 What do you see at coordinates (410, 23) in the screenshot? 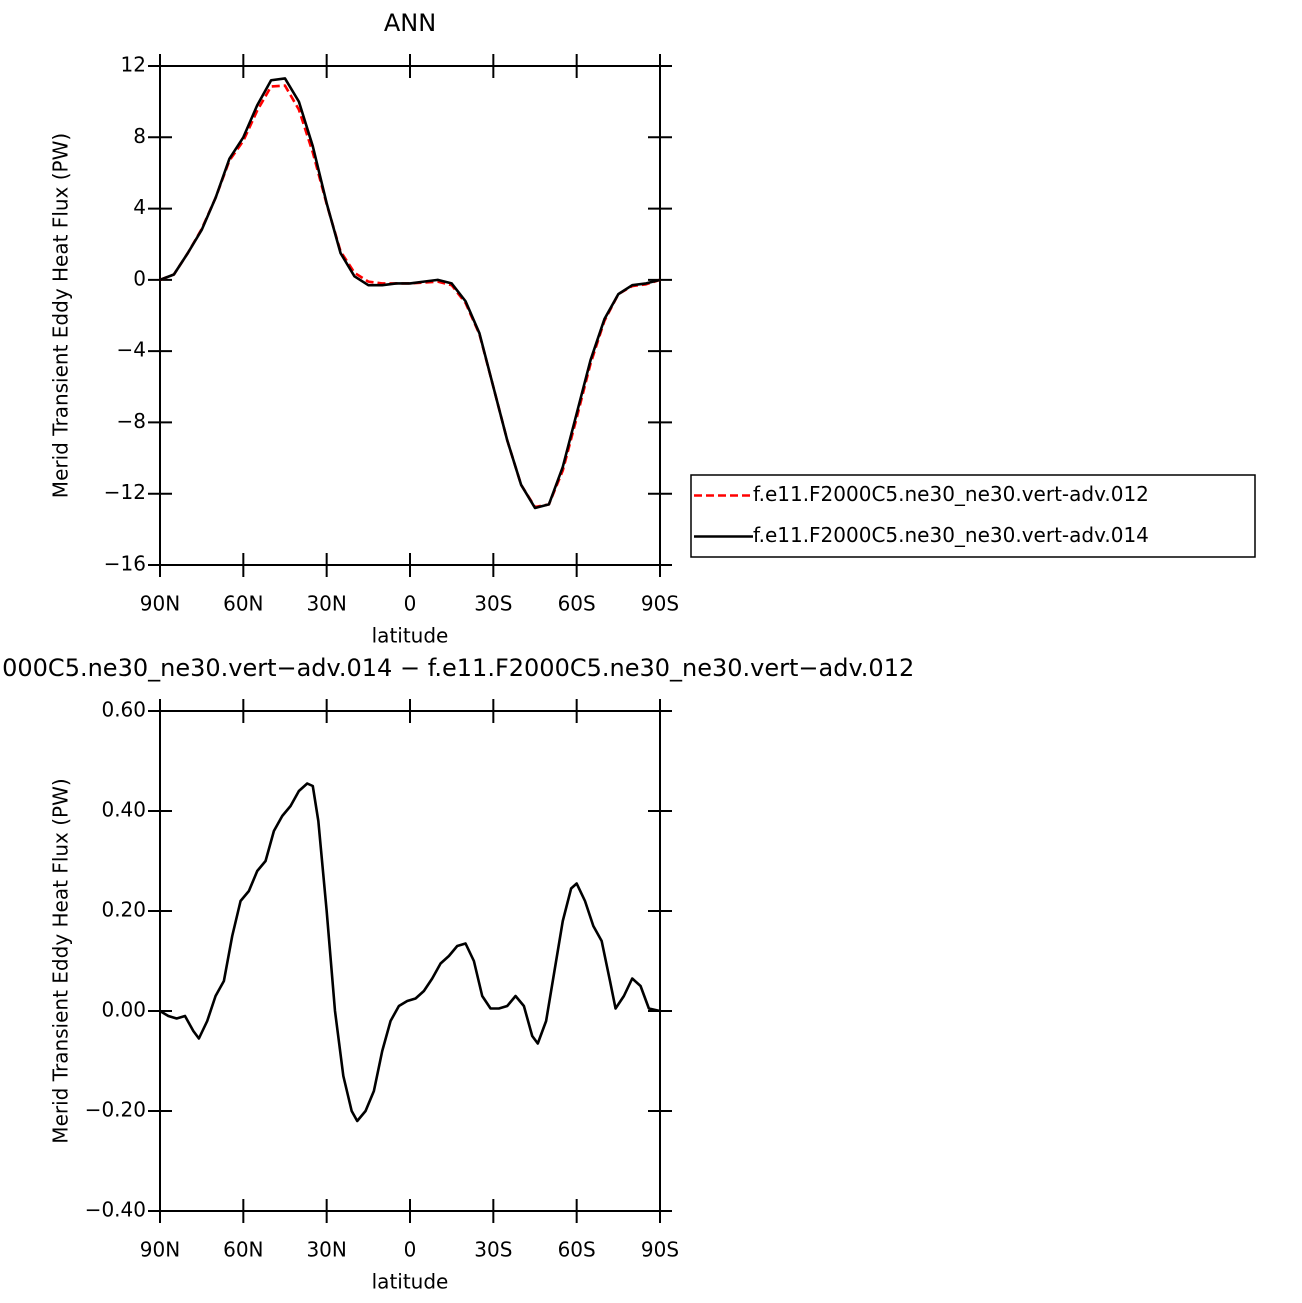
I see `chart-title: ANN` at bounding box center [410, 23].